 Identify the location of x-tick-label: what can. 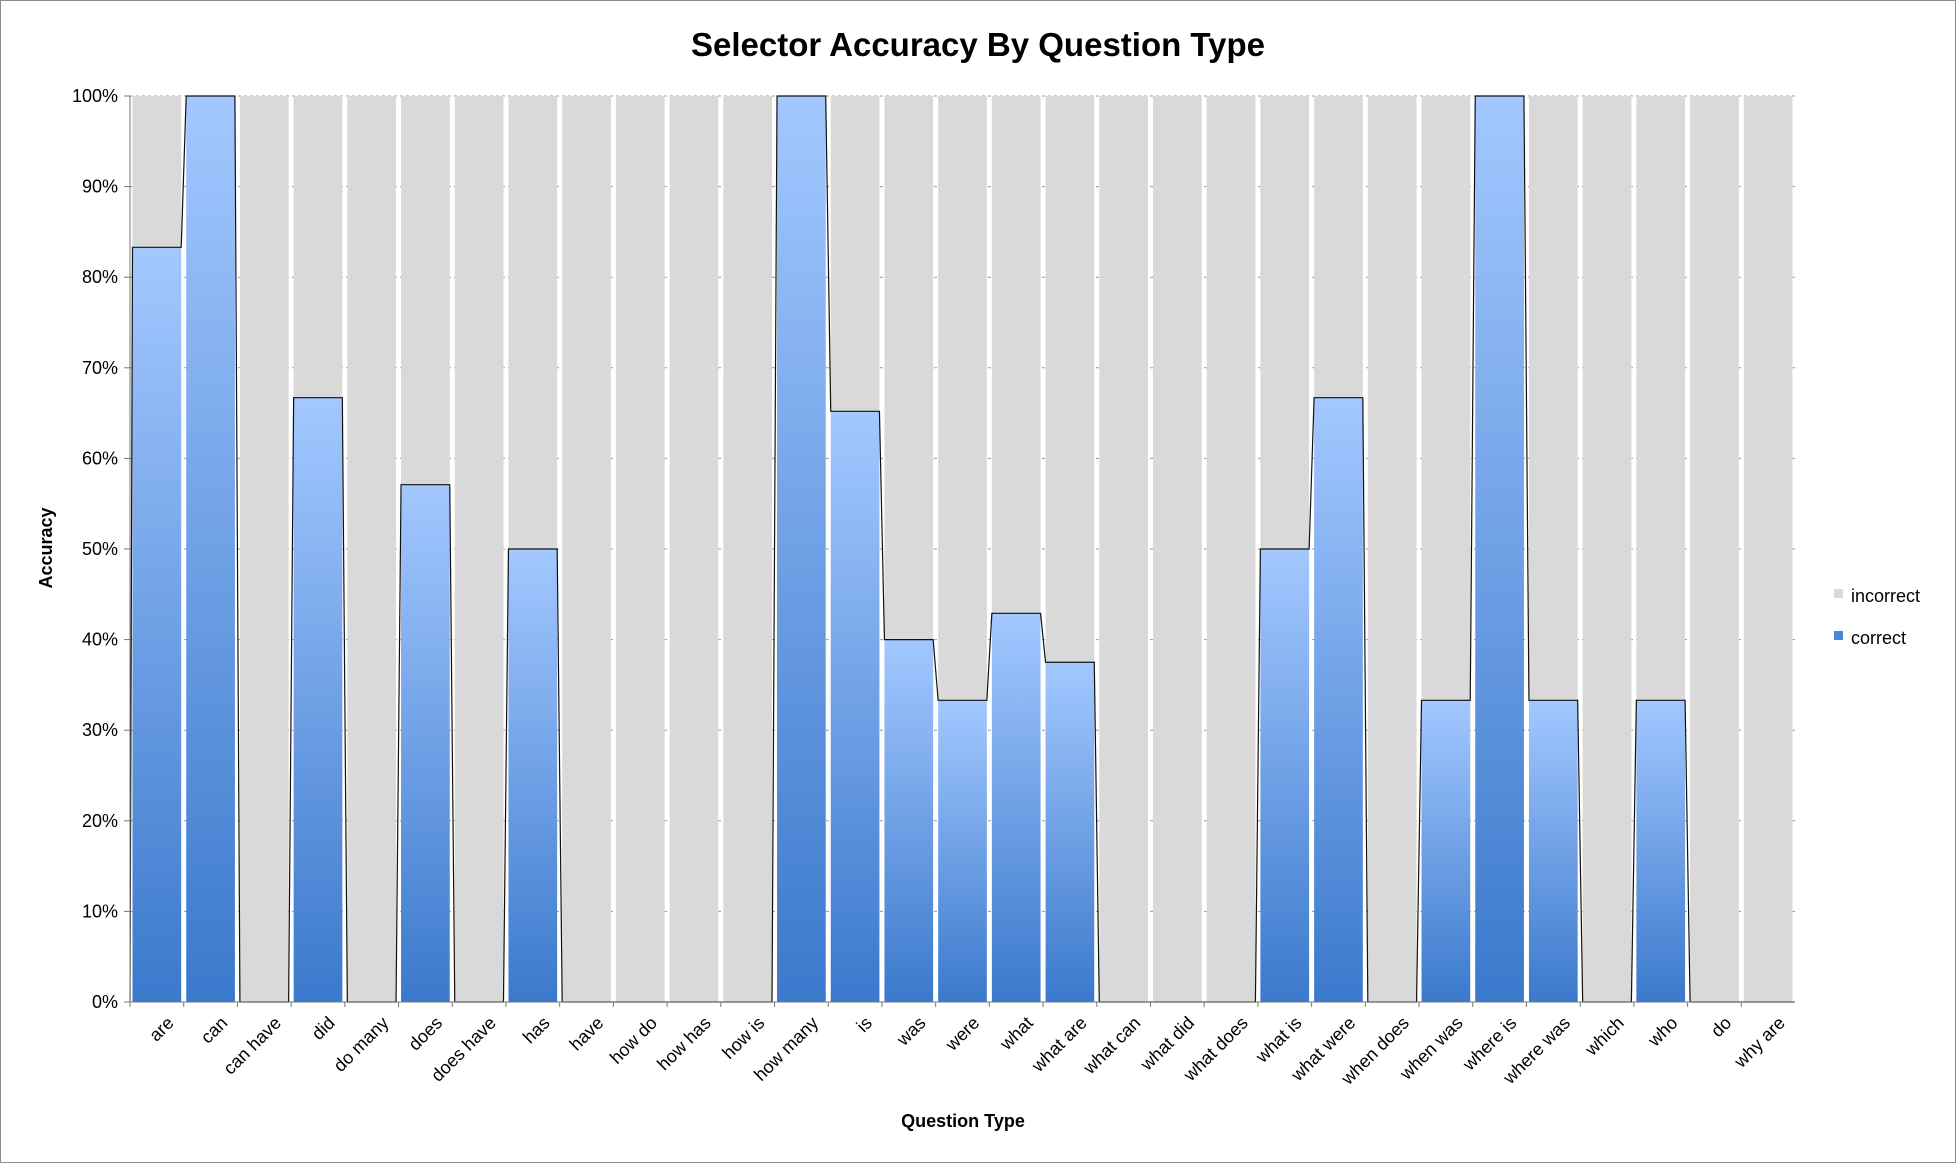
(1112, 1046).